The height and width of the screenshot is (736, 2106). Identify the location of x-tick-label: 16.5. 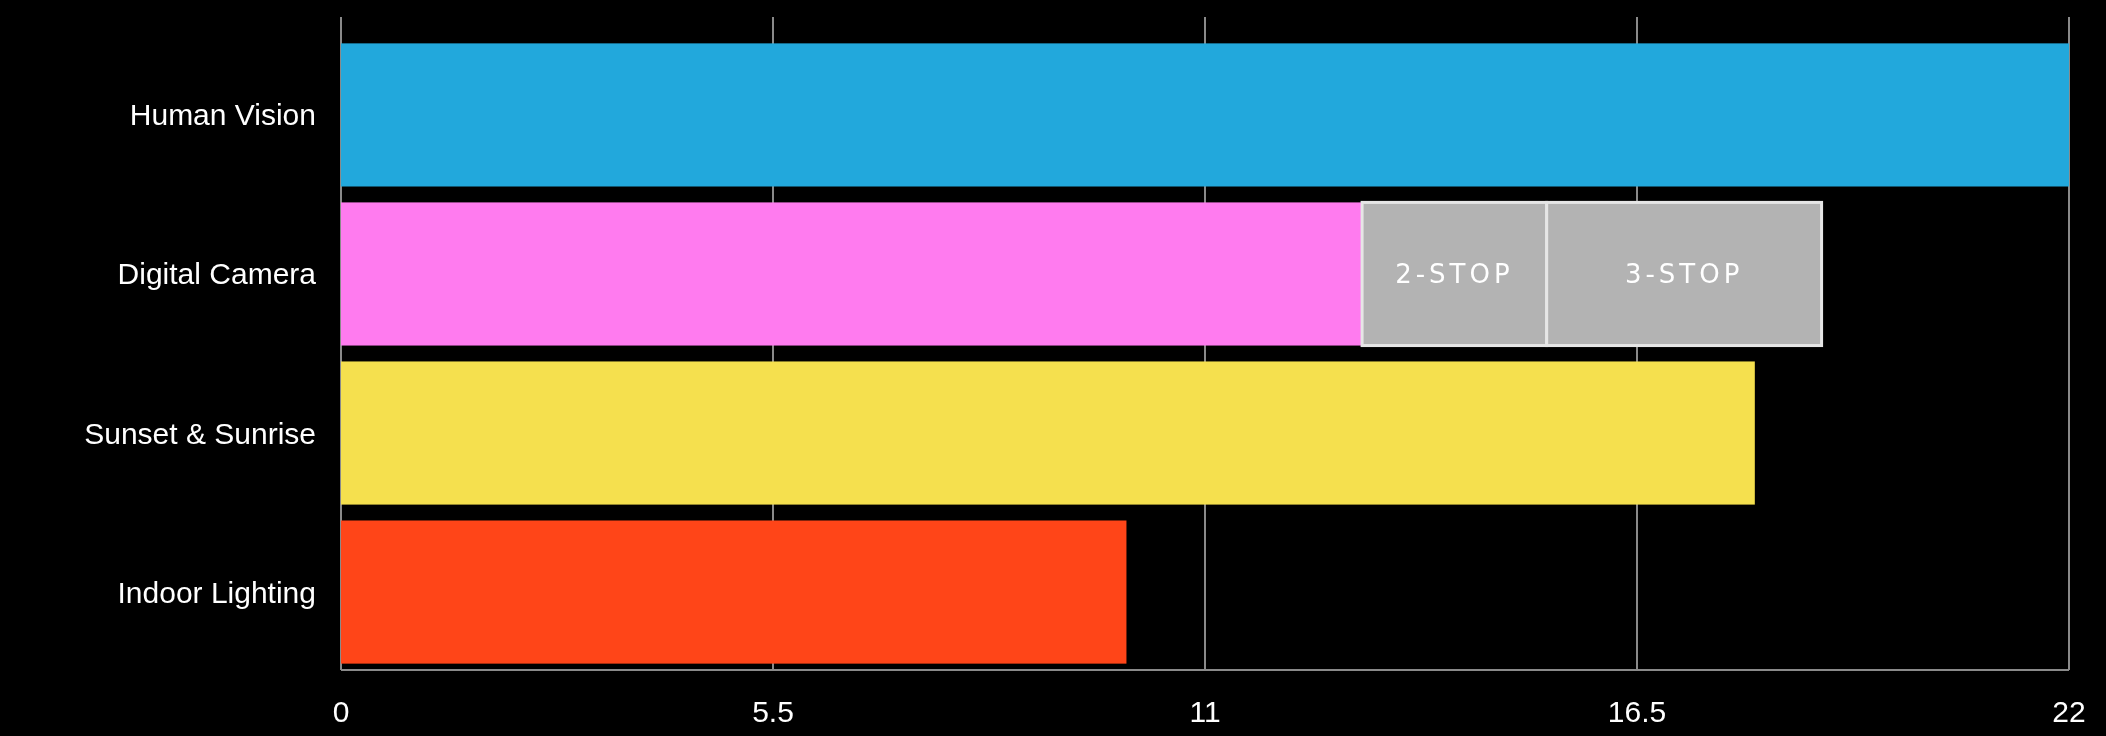
(1637, 711).